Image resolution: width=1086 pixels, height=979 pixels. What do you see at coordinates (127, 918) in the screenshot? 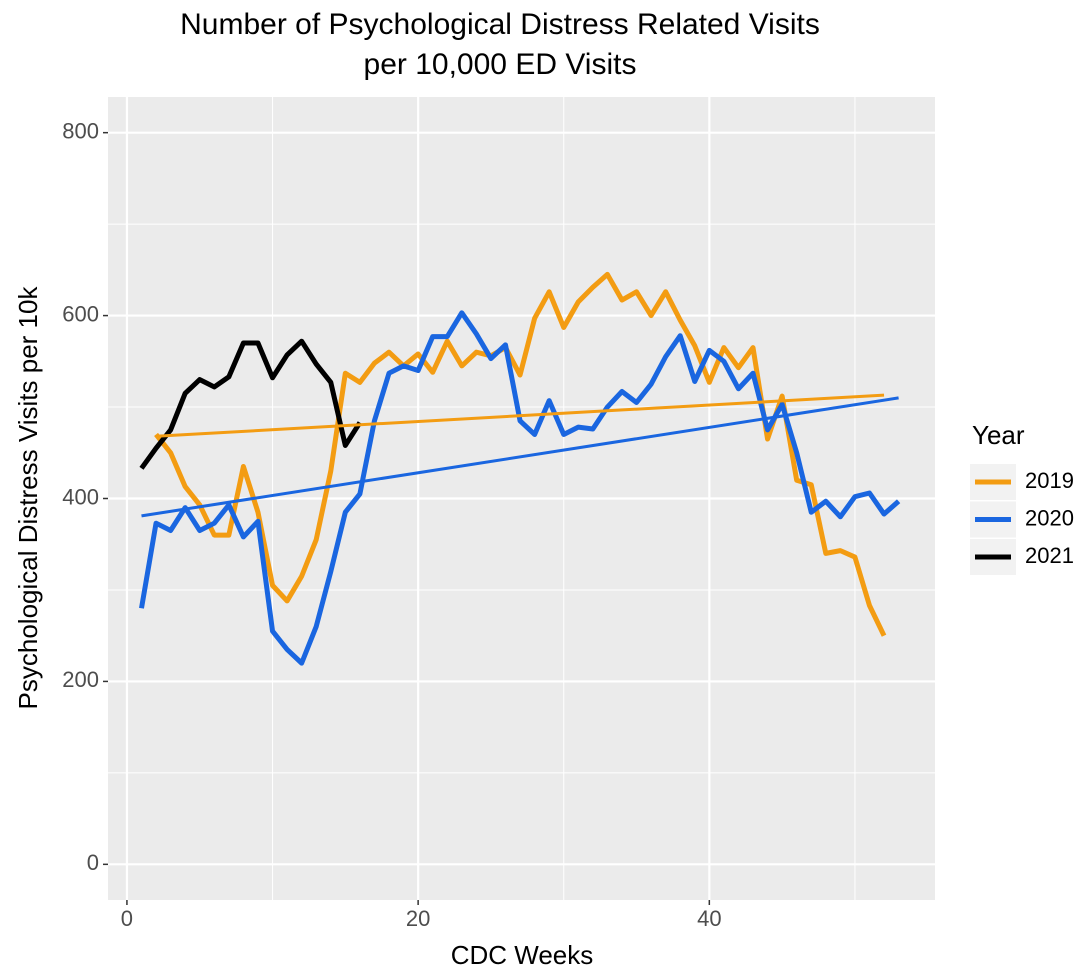
I see `x-tick-label: 0` at bounding box center [127, 918].